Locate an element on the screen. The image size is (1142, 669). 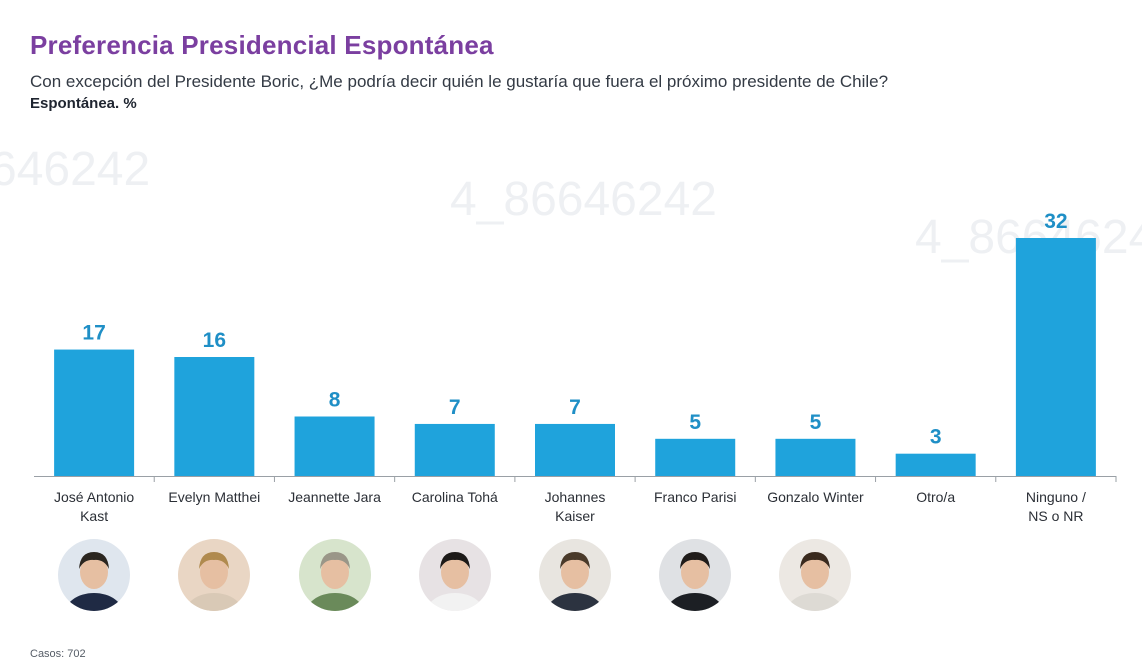
category-label: Gonzalo Winter is located at coordinates (815, 497).